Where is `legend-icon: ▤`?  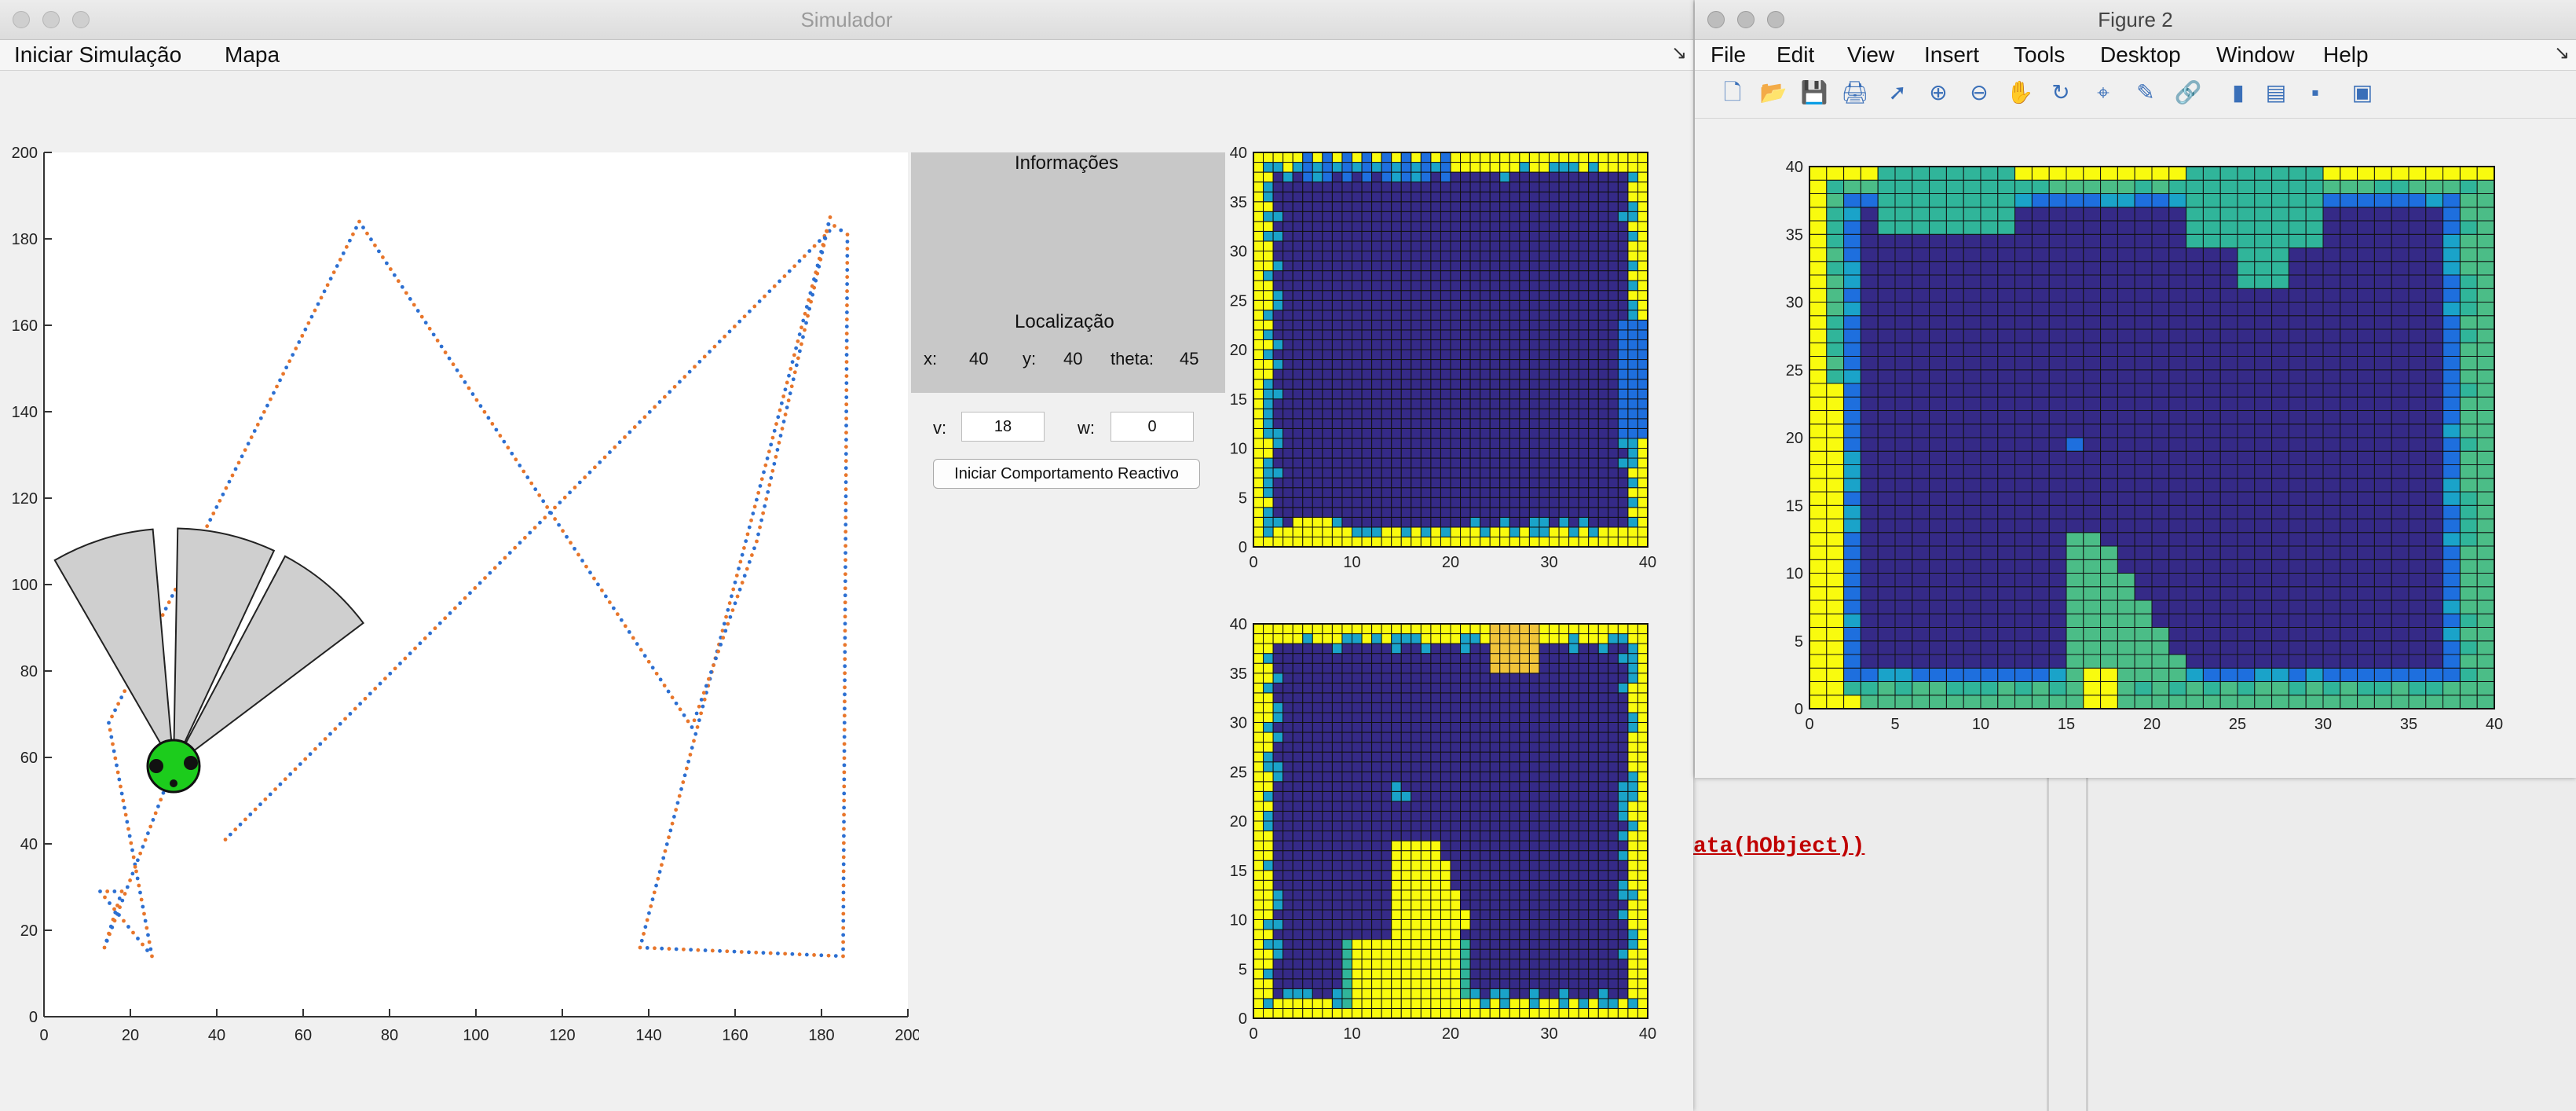
legend-icon: ▤ is located at coordinates (2276, 92).